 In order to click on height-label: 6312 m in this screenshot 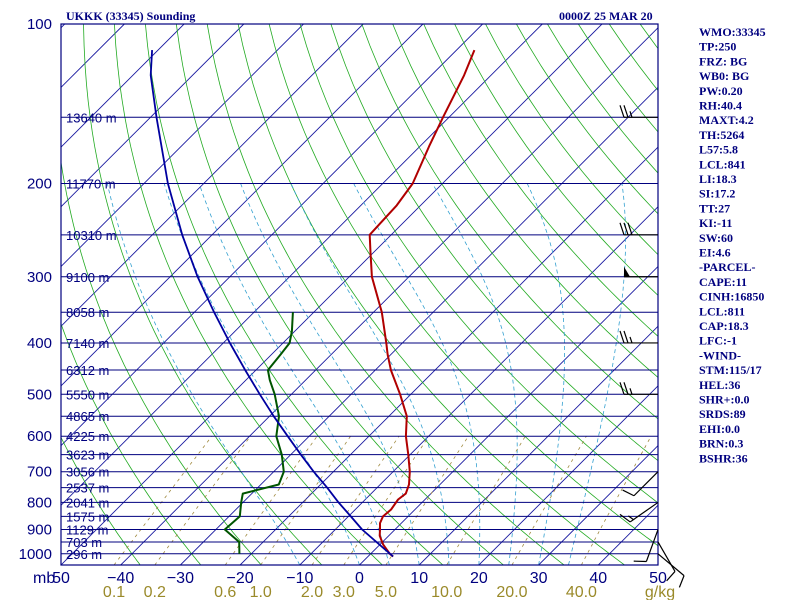, I will do `click(87, 370)`.